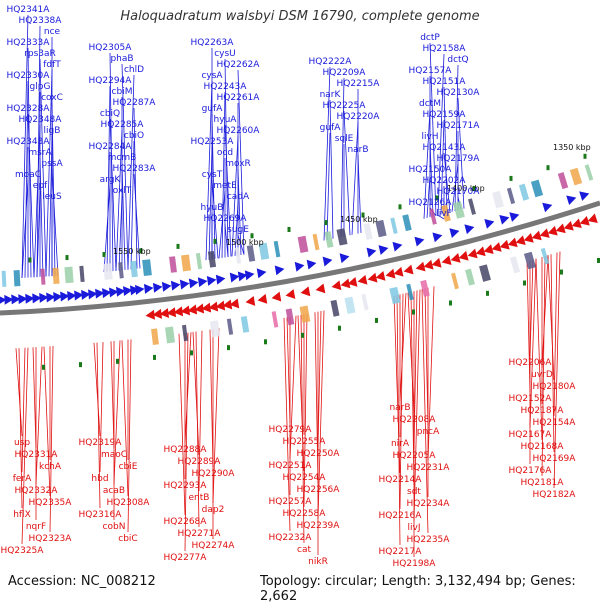  I want to click on gene-label-top: cadA, so click(238, 197).